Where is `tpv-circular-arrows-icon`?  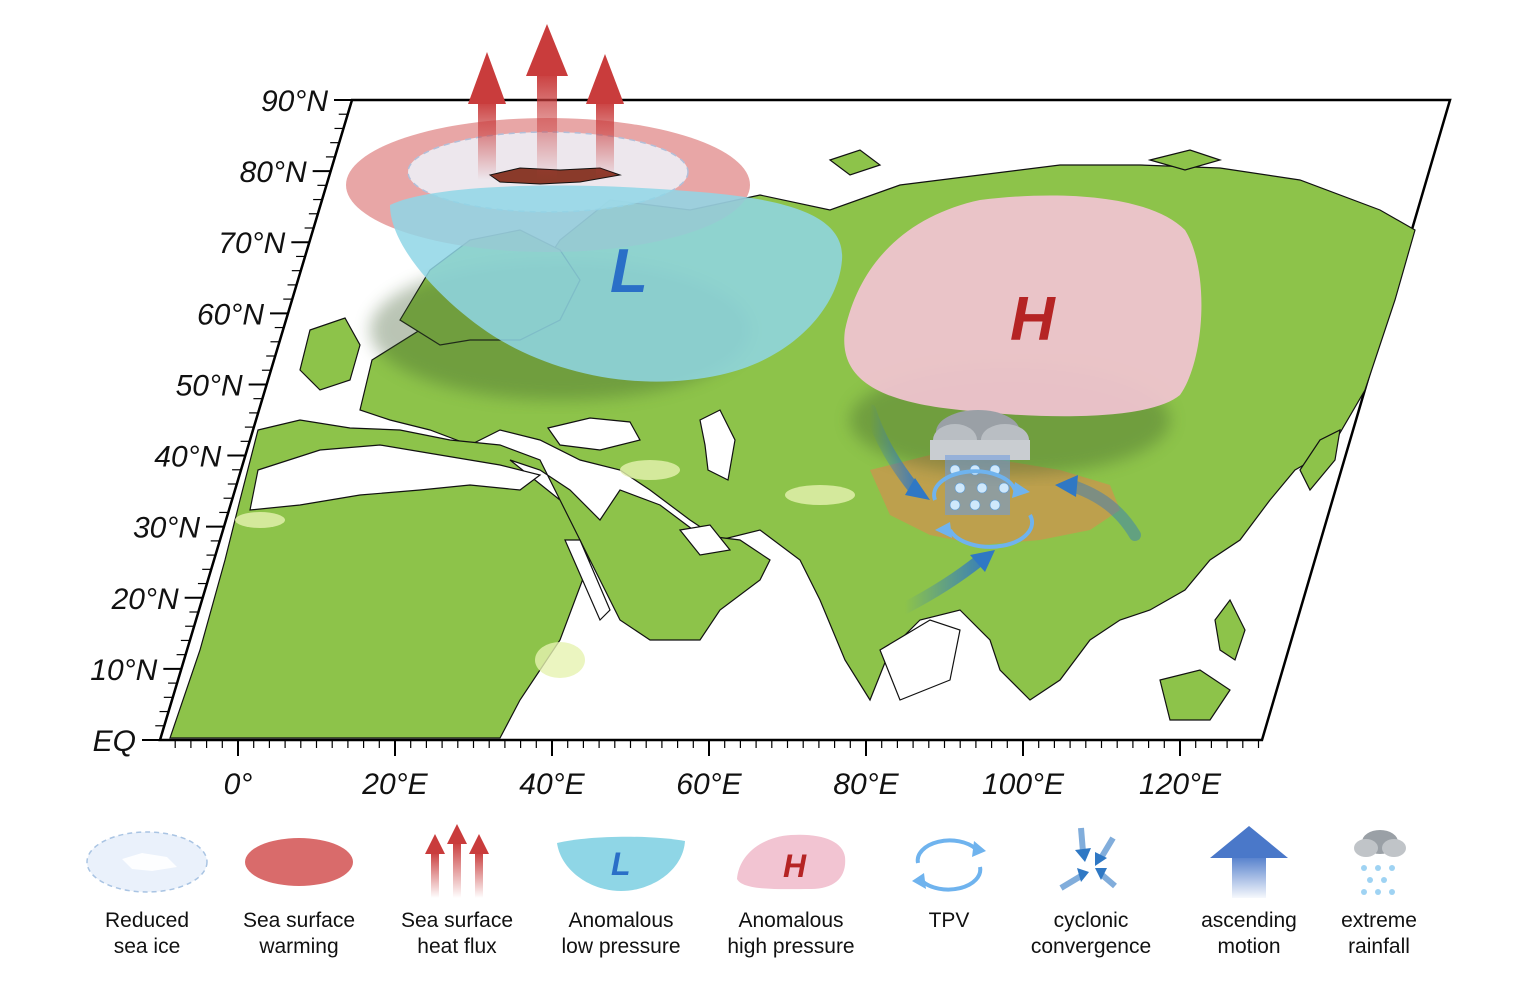
tpv-circular-arrows-icon is located at coordinates (949, 862).